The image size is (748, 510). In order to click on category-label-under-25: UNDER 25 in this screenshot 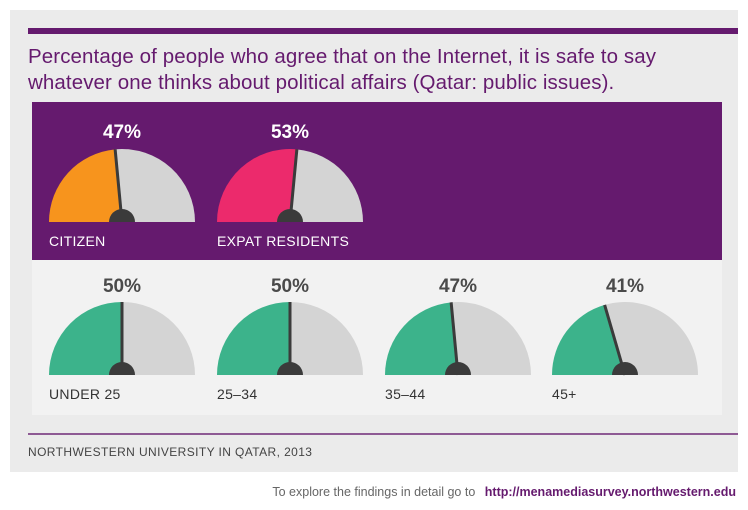, I will do `click(85, 394)`.